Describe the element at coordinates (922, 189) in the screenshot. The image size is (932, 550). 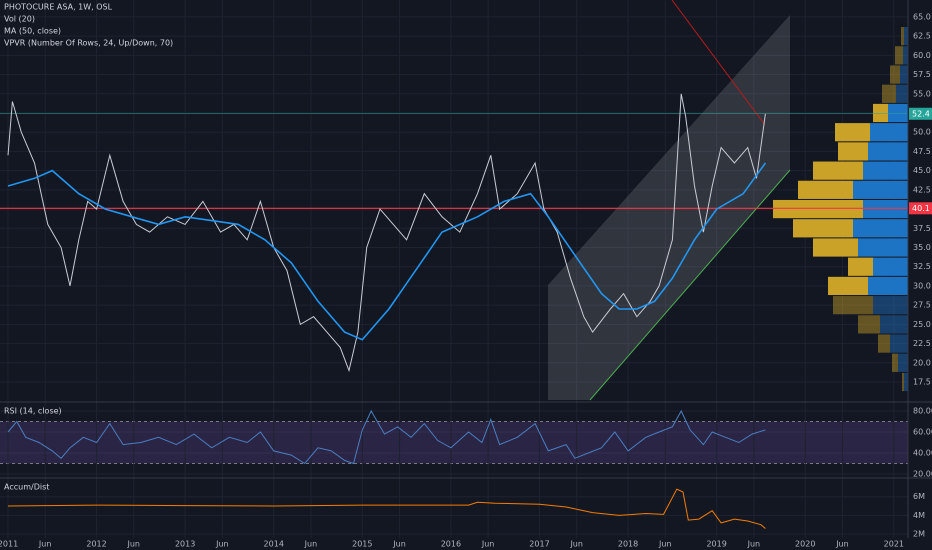
I see `y-tick-label: 42.5` at that location.